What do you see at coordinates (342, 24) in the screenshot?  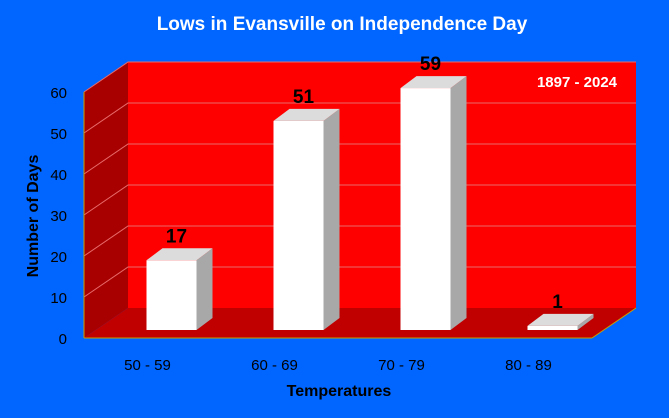 I see `chart-title: Lows in Evansville on Independence Day` at bounding box center [342, 24].